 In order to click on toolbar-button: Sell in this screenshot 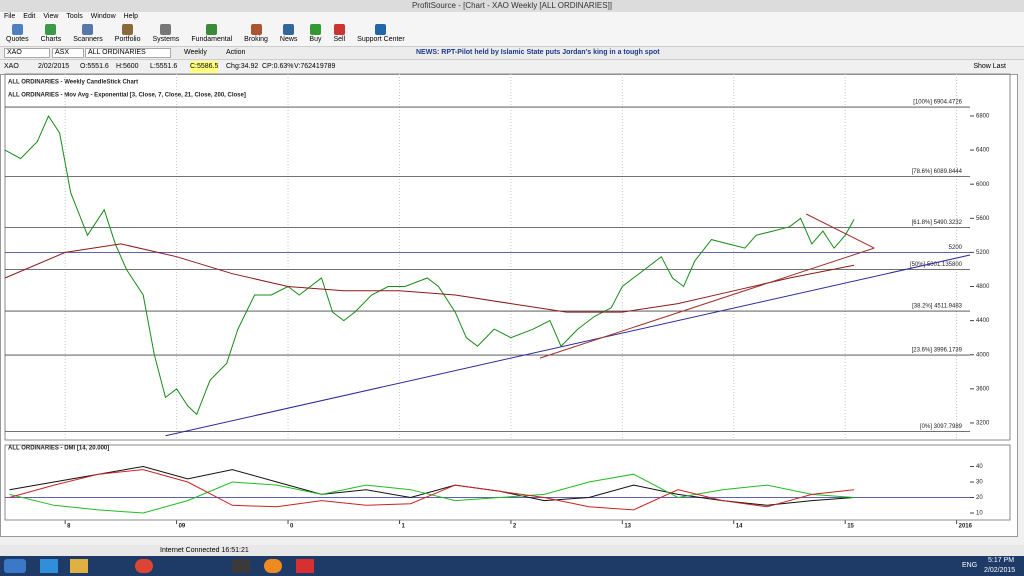, I will do `click(339, 34)`.